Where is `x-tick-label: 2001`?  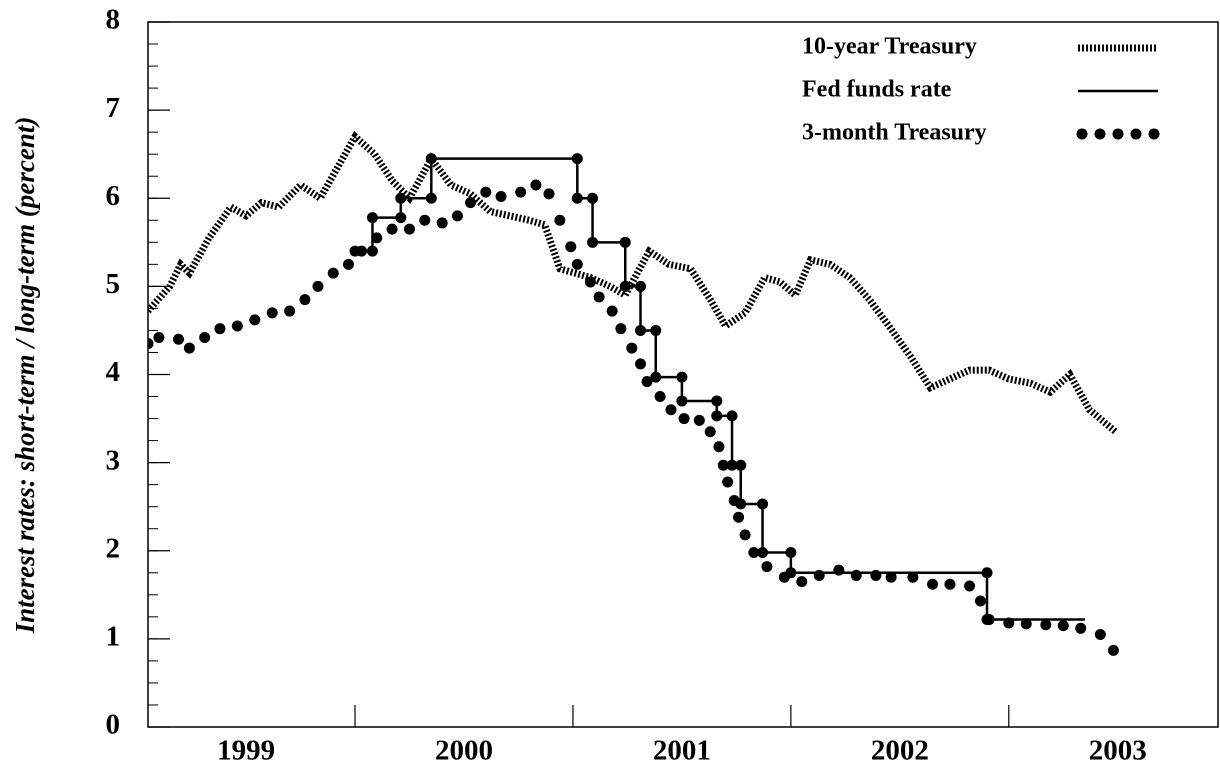 x-tick-label: 2001 is located at coordinates (682, 751).